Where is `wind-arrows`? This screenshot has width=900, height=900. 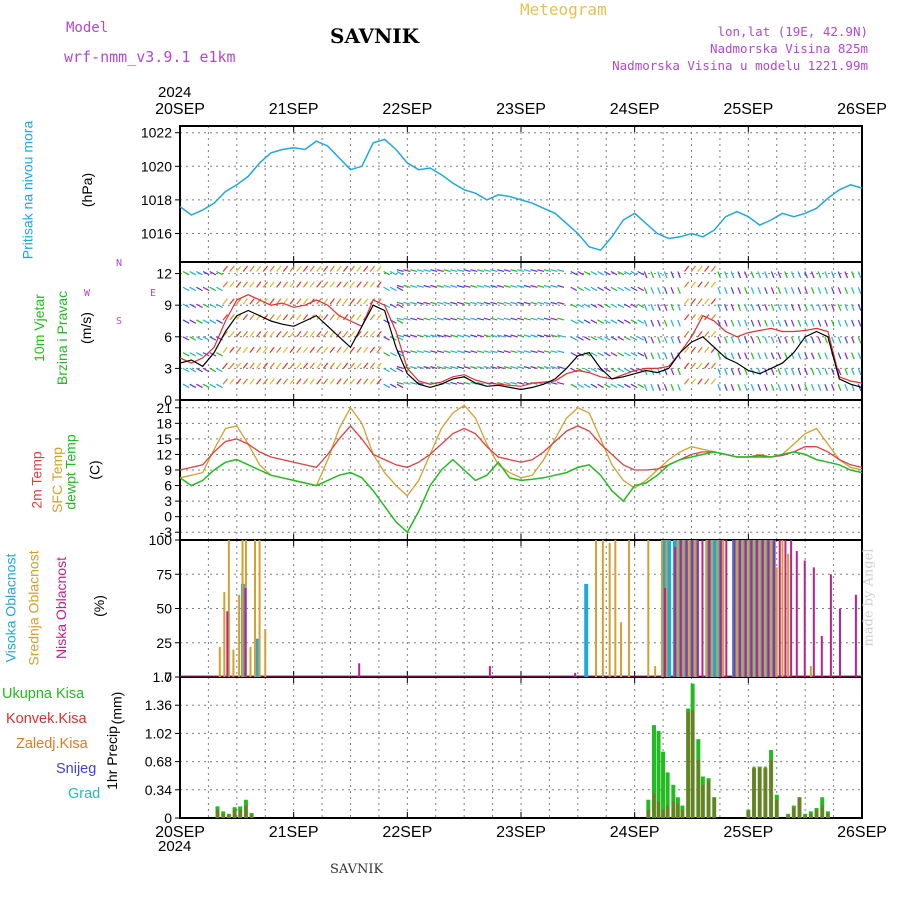
wind-arrows is located at coordinates (522, 328).